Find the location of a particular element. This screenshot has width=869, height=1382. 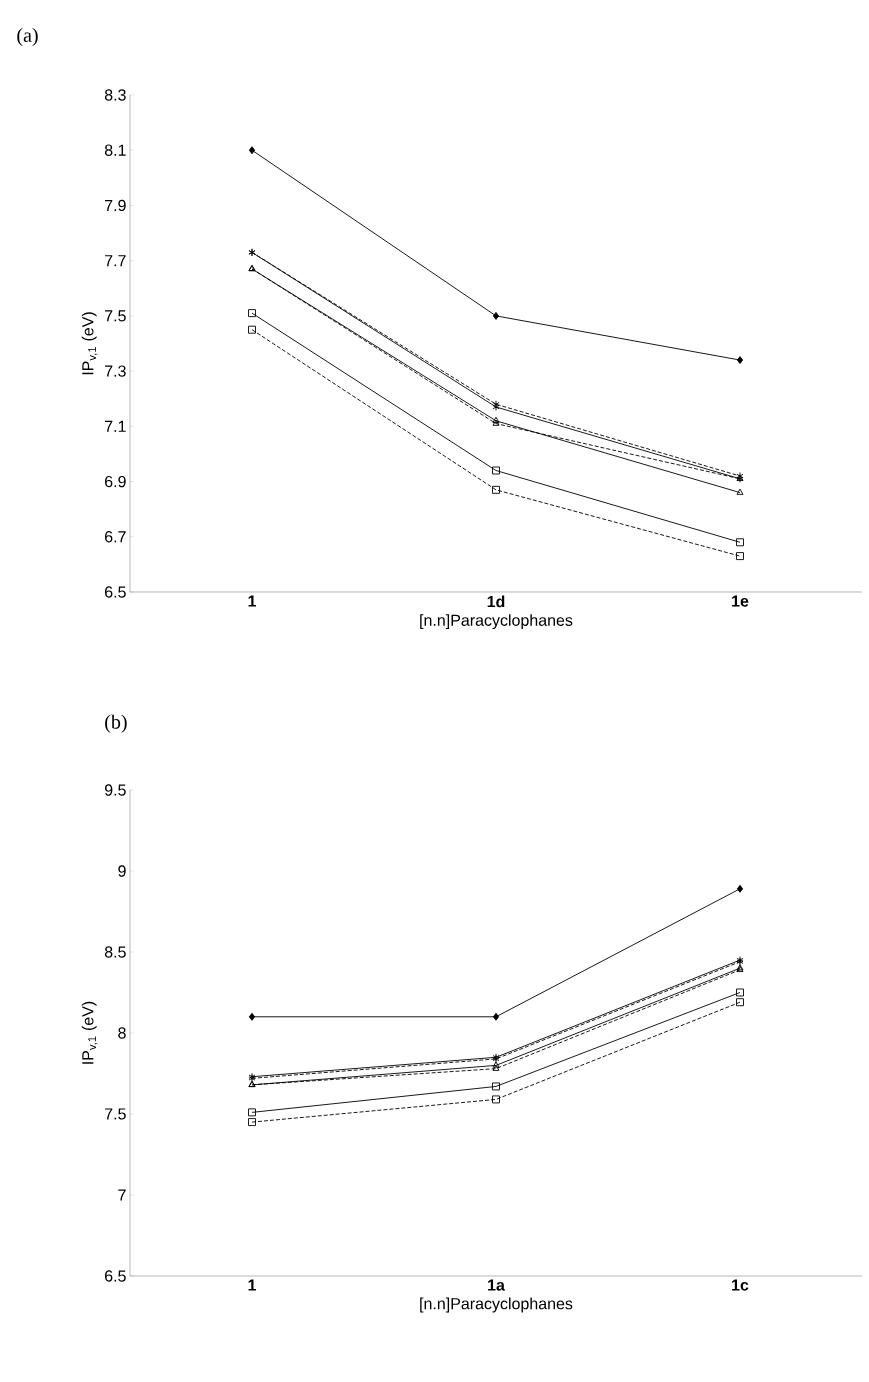

y-tick-label: 7 is located at coordinates (122, 1195).